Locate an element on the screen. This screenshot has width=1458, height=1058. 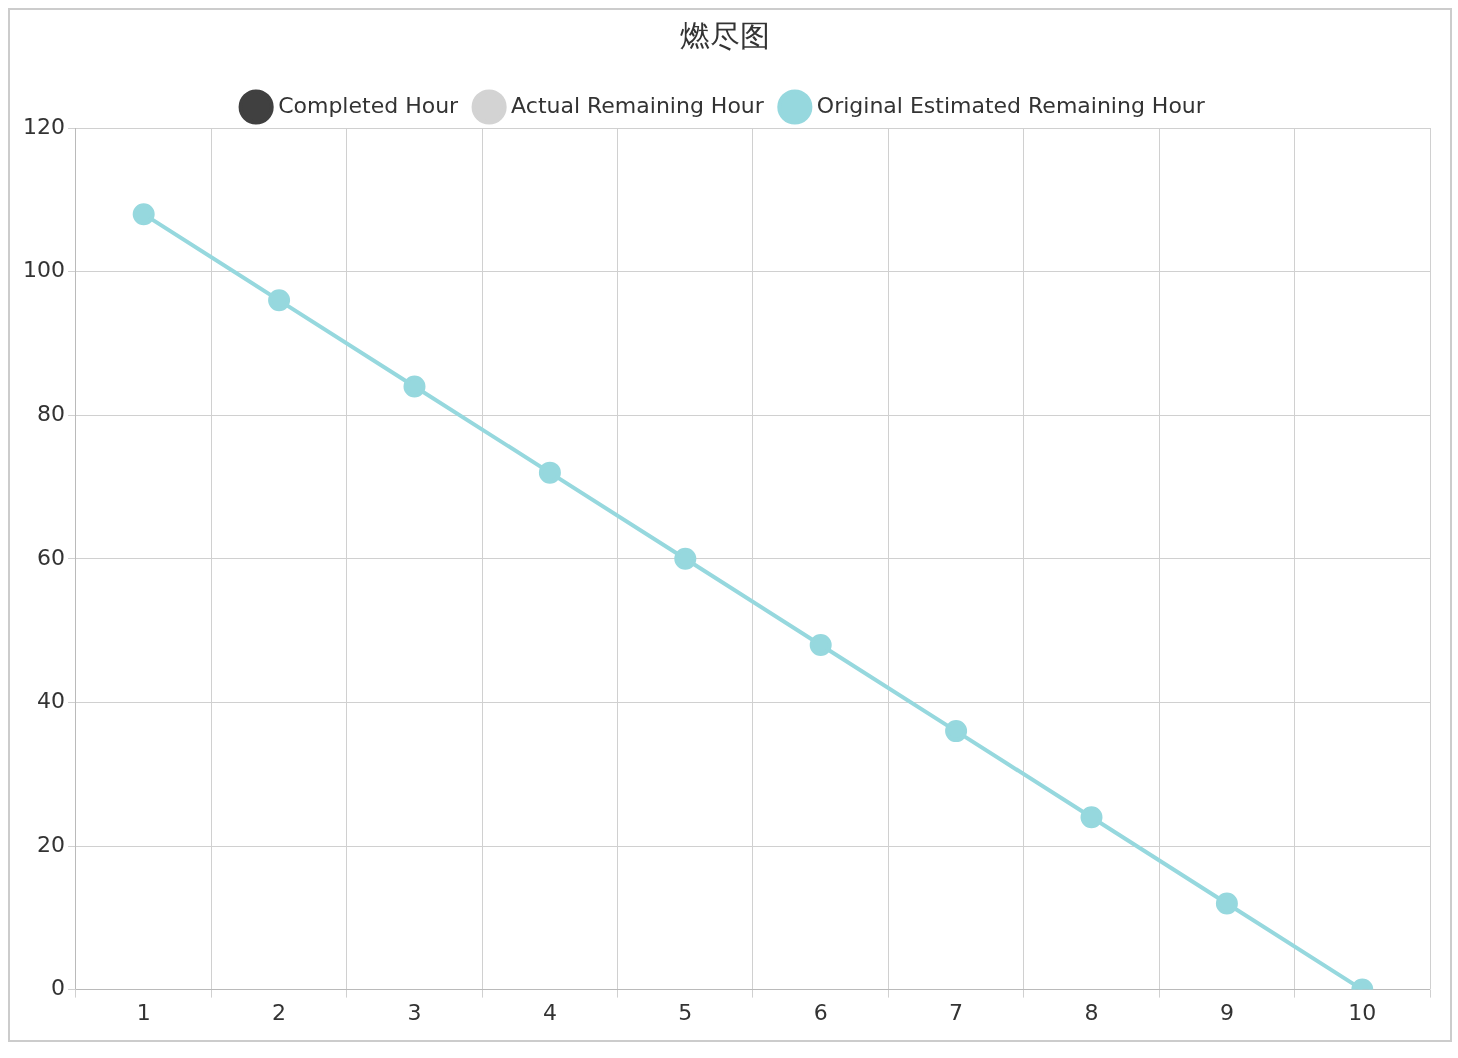
y-tick-label: 20 is located at coordinates (50, 844).